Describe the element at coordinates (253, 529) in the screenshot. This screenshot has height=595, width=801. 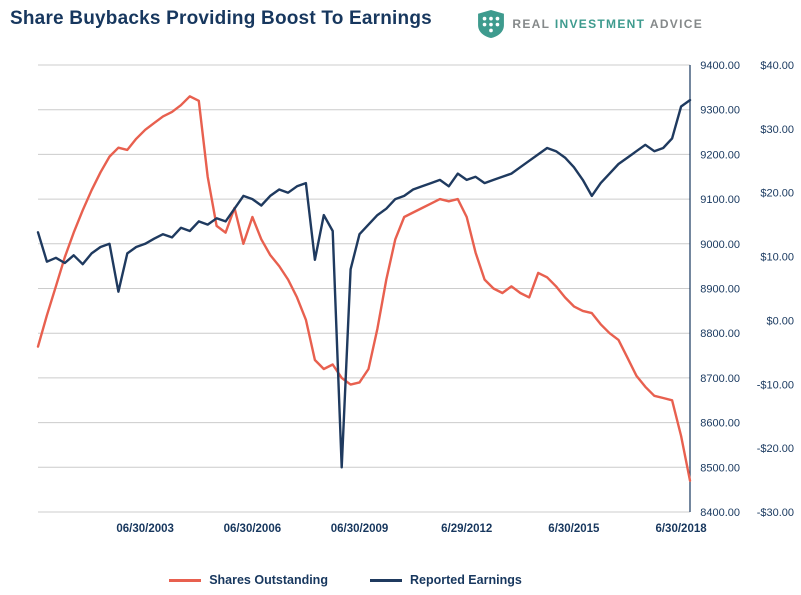
I see `x-axis-tick-label: 06/30/2006` at that location.